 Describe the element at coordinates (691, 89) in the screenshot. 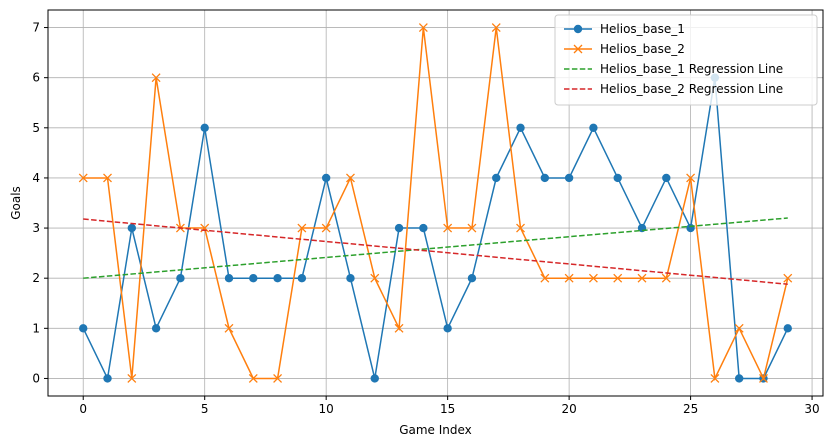

I see `legend-entry: Helios_base_2 Regression Line` at that location.